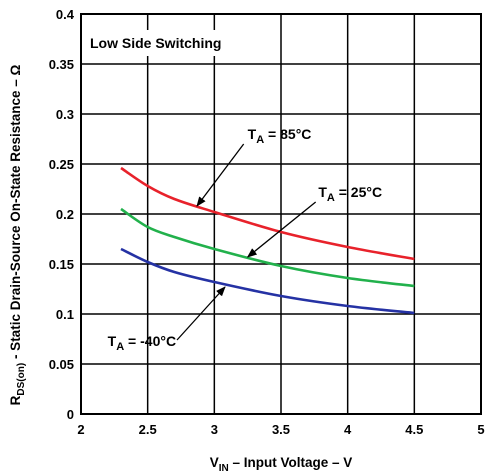 The image size is (490, 475). I want to click on x-tick-label: 3, so click(214, 429).